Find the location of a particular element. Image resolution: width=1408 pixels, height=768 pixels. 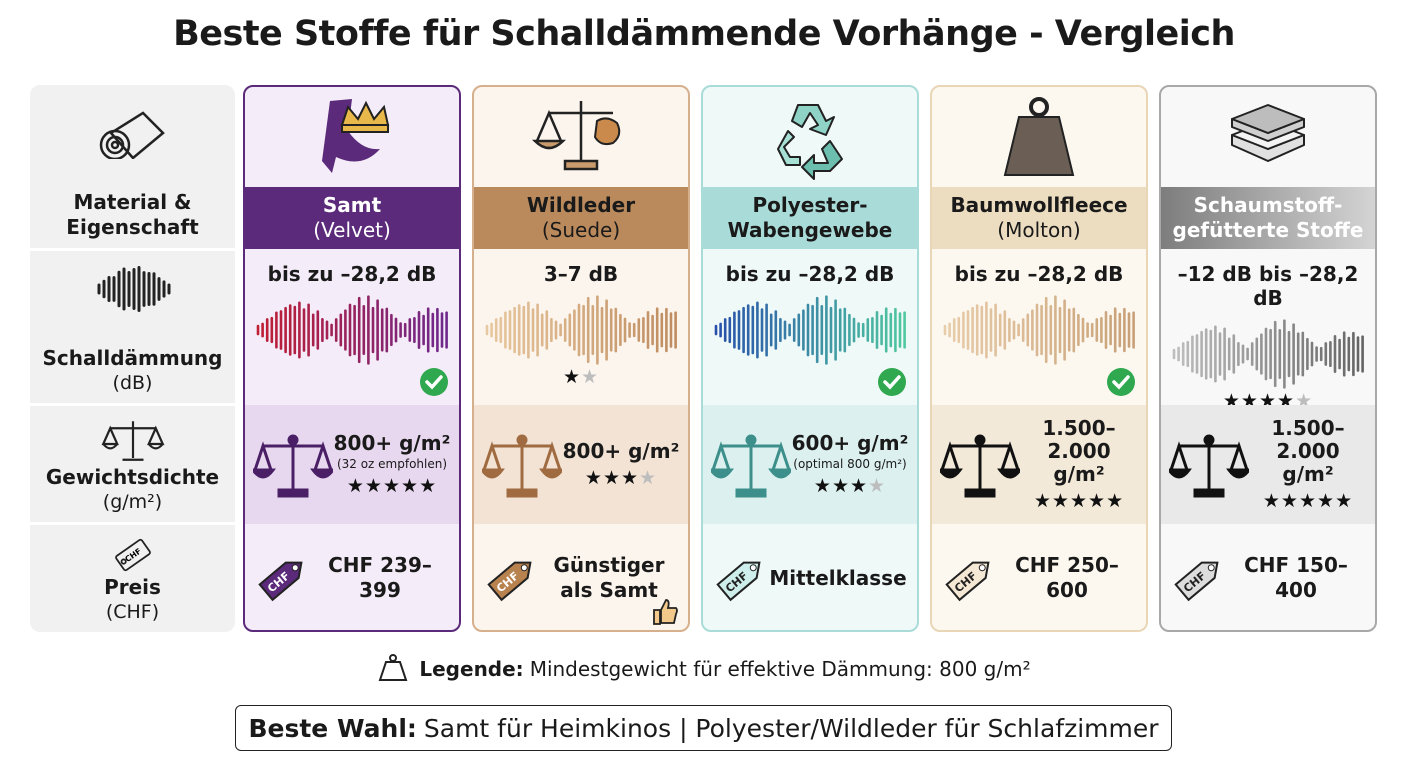

row-label-text: Material & is located at coordinates (132, 202).